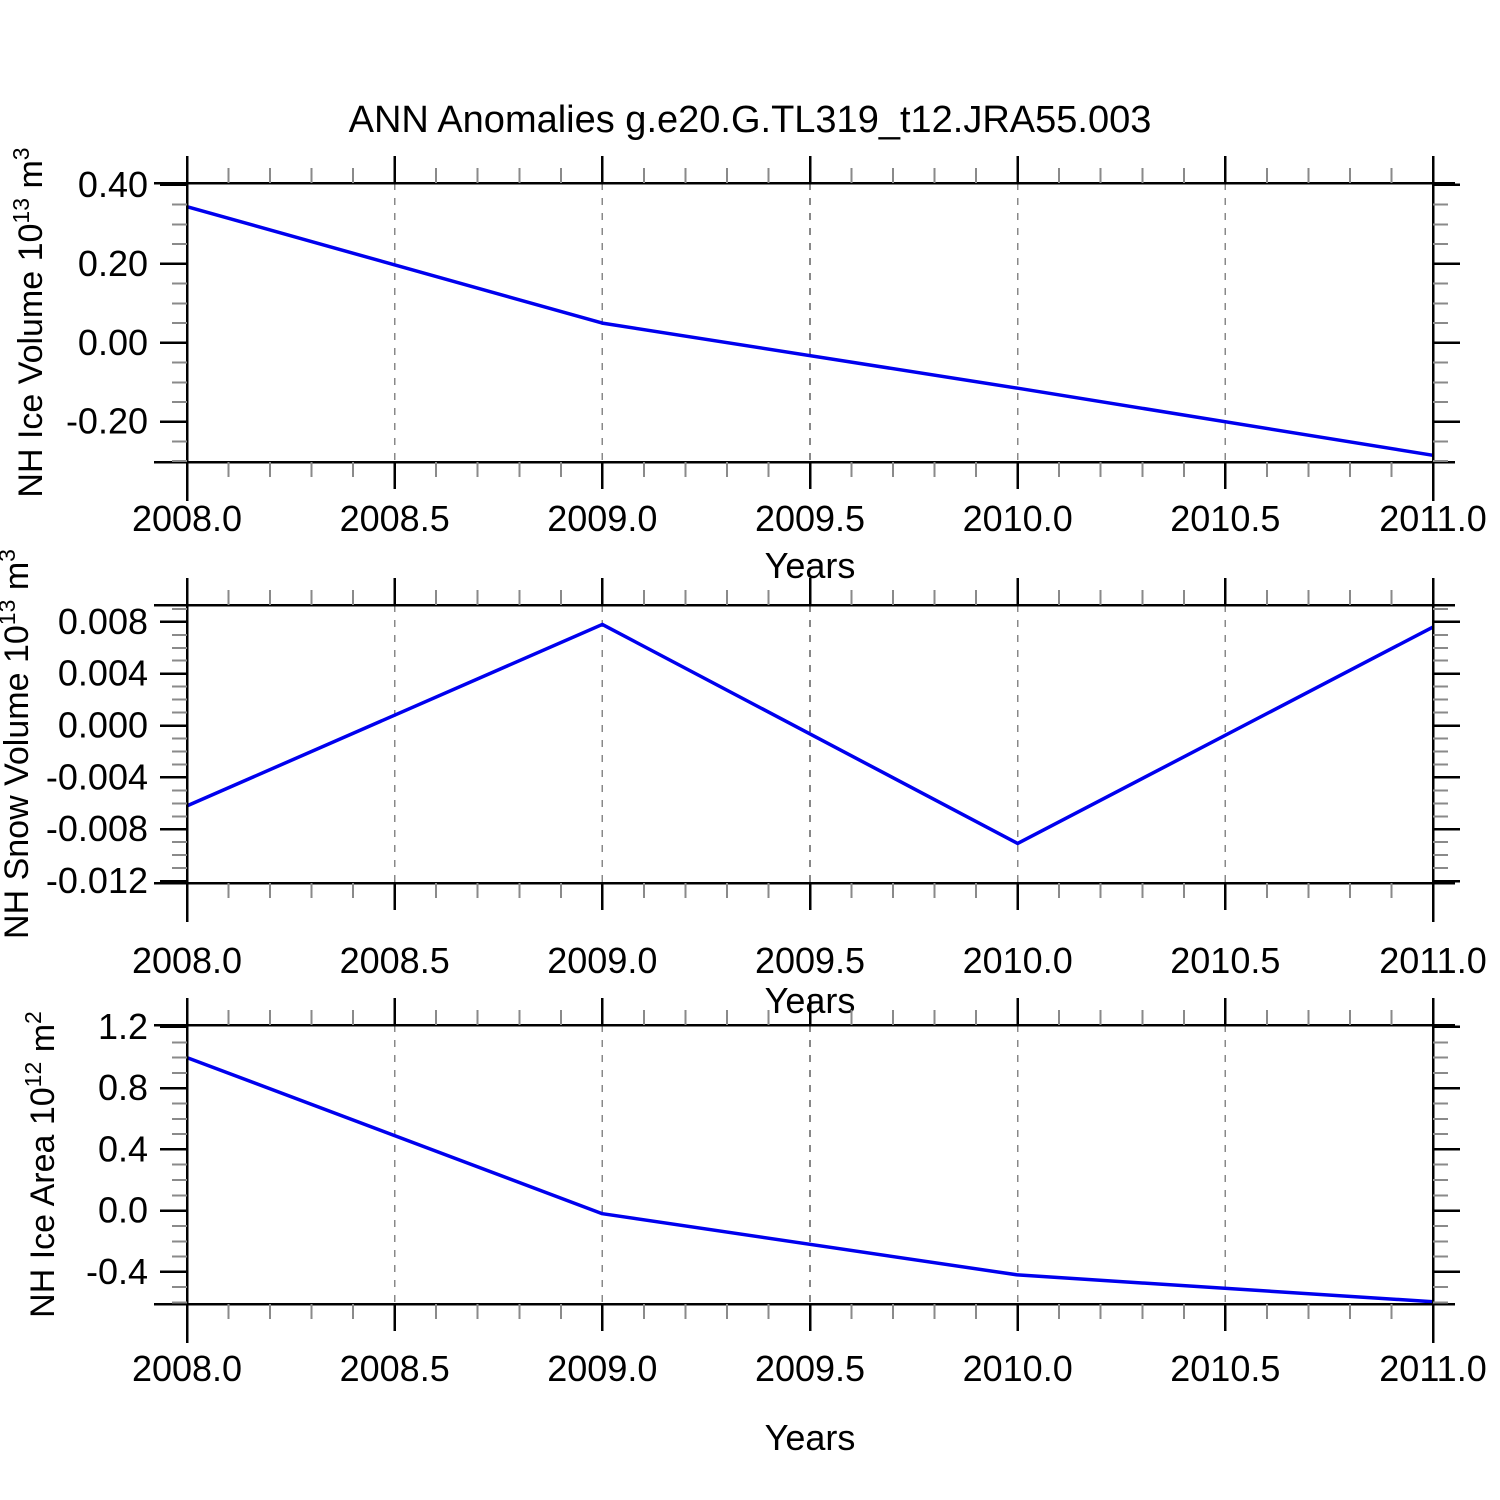 The width and height of the screenshot is (1500, 1500). I want to click on y-axis-title-superscript: 2, so click(33, 1017).